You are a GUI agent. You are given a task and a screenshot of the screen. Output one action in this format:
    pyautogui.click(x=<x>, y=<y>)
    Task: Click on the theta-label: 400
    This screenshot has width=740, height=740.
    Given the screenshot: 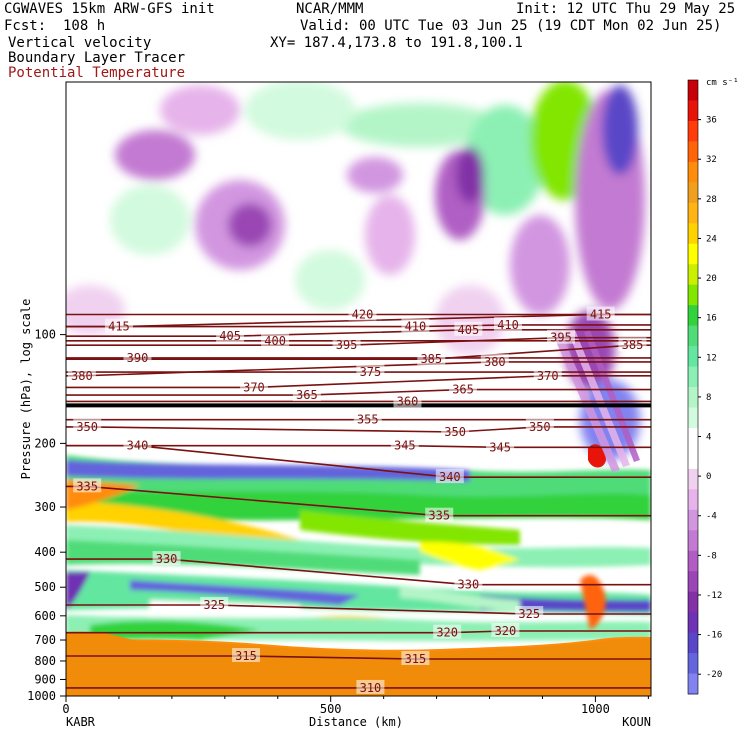 What is the action you would take?
    pyautogui.click(x=275, y=341)
    